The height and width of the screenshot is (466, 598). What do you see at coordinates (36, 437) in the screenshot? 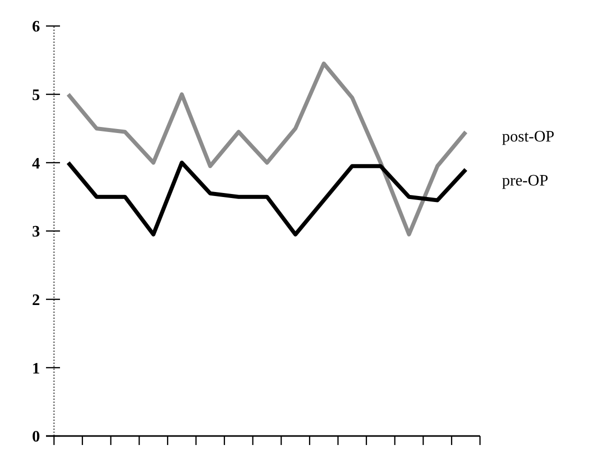
I see `y-tick-label: 0` at bounding box center [36, 437].